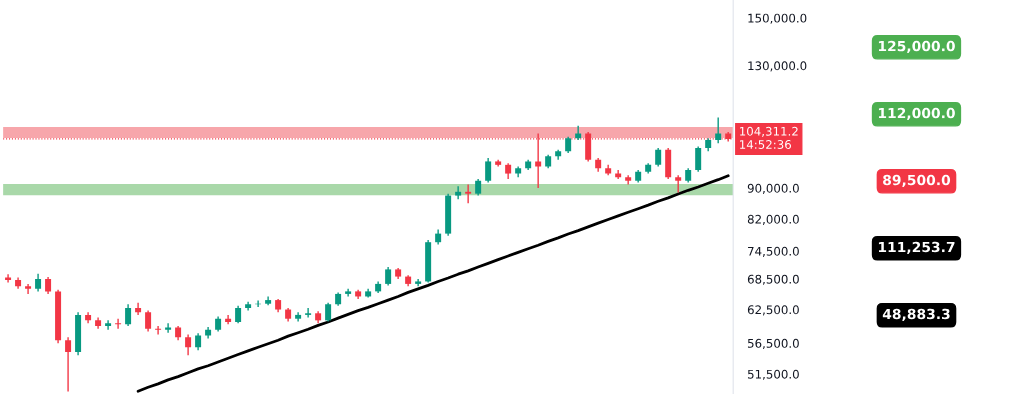  Describe the element at coordinates (916, 114) in the screenshot. I see `text: 112,000.0` at that location.